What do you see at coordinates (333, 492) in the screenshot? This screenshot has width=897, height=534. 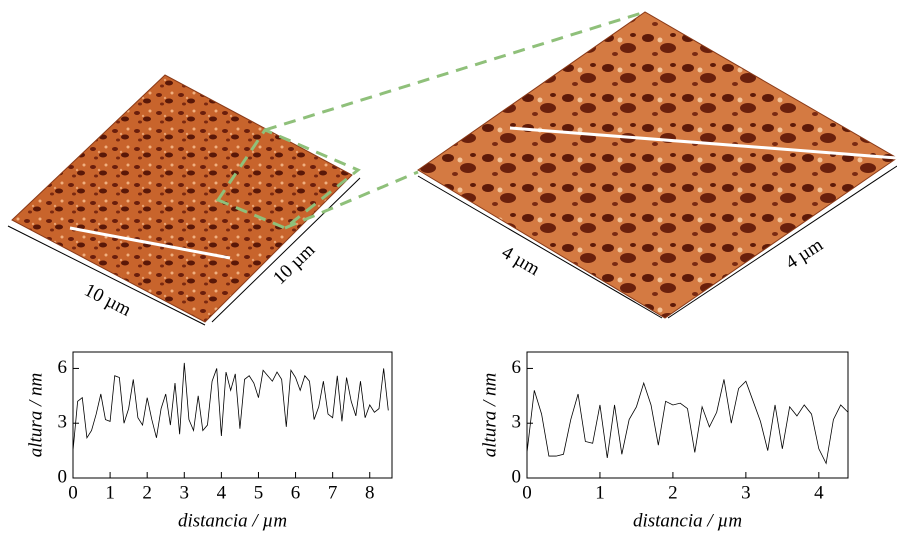 I see `x-tick-label: 7` at bounding box center [333, 492].